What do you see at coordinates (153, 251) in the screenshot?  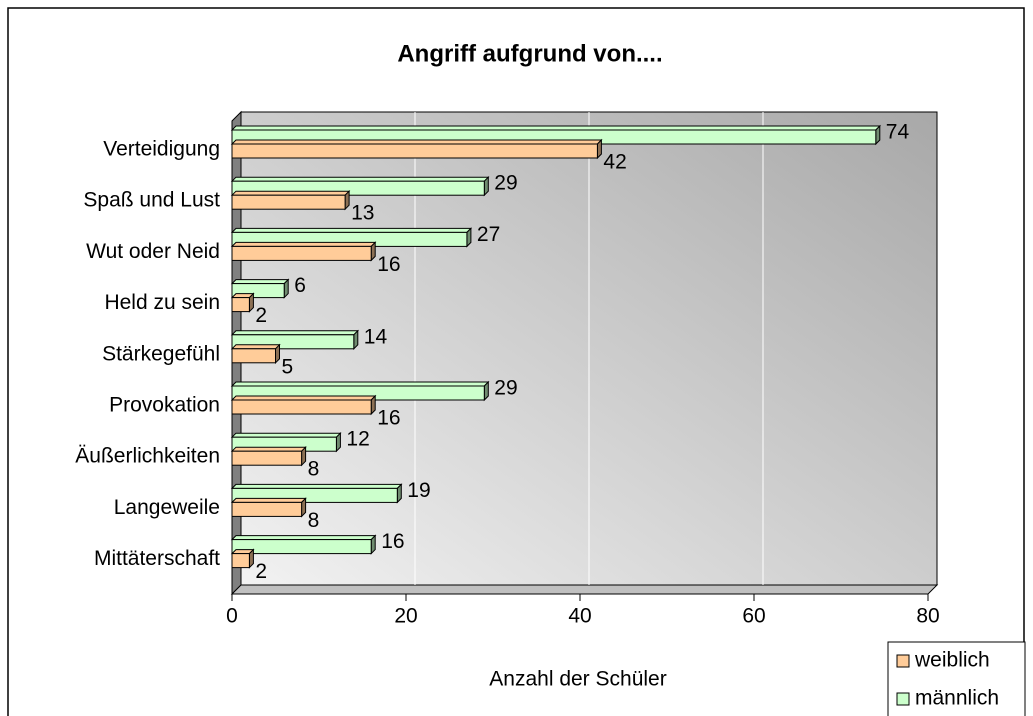 I see `y-tick-label: Wut oder Neid` at bounding box center [153, 251].